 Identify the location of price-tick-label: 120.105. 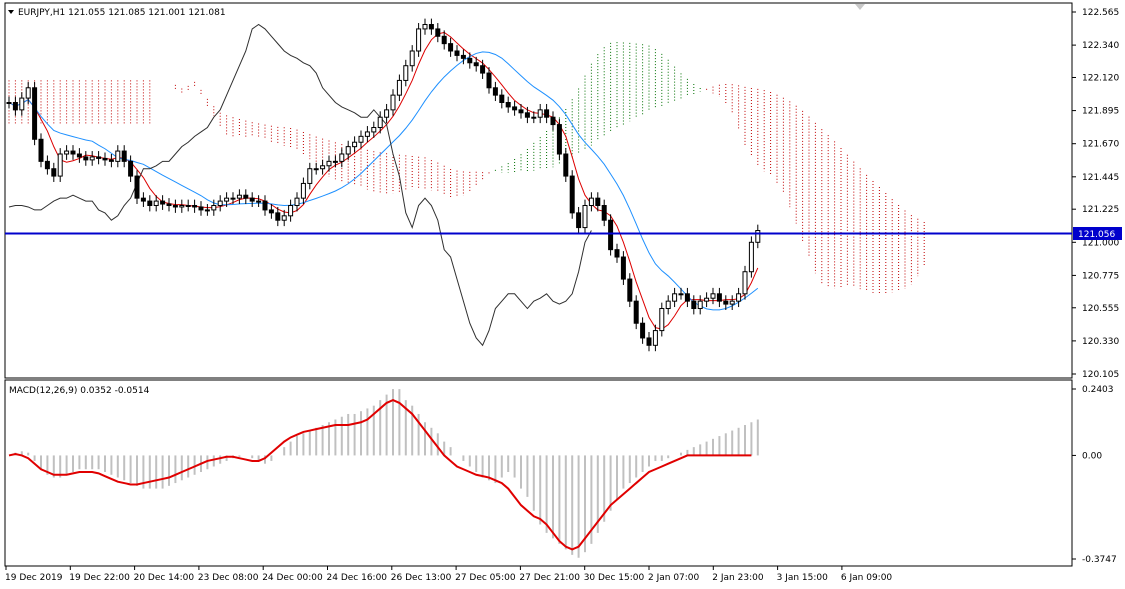
(1100, 375).